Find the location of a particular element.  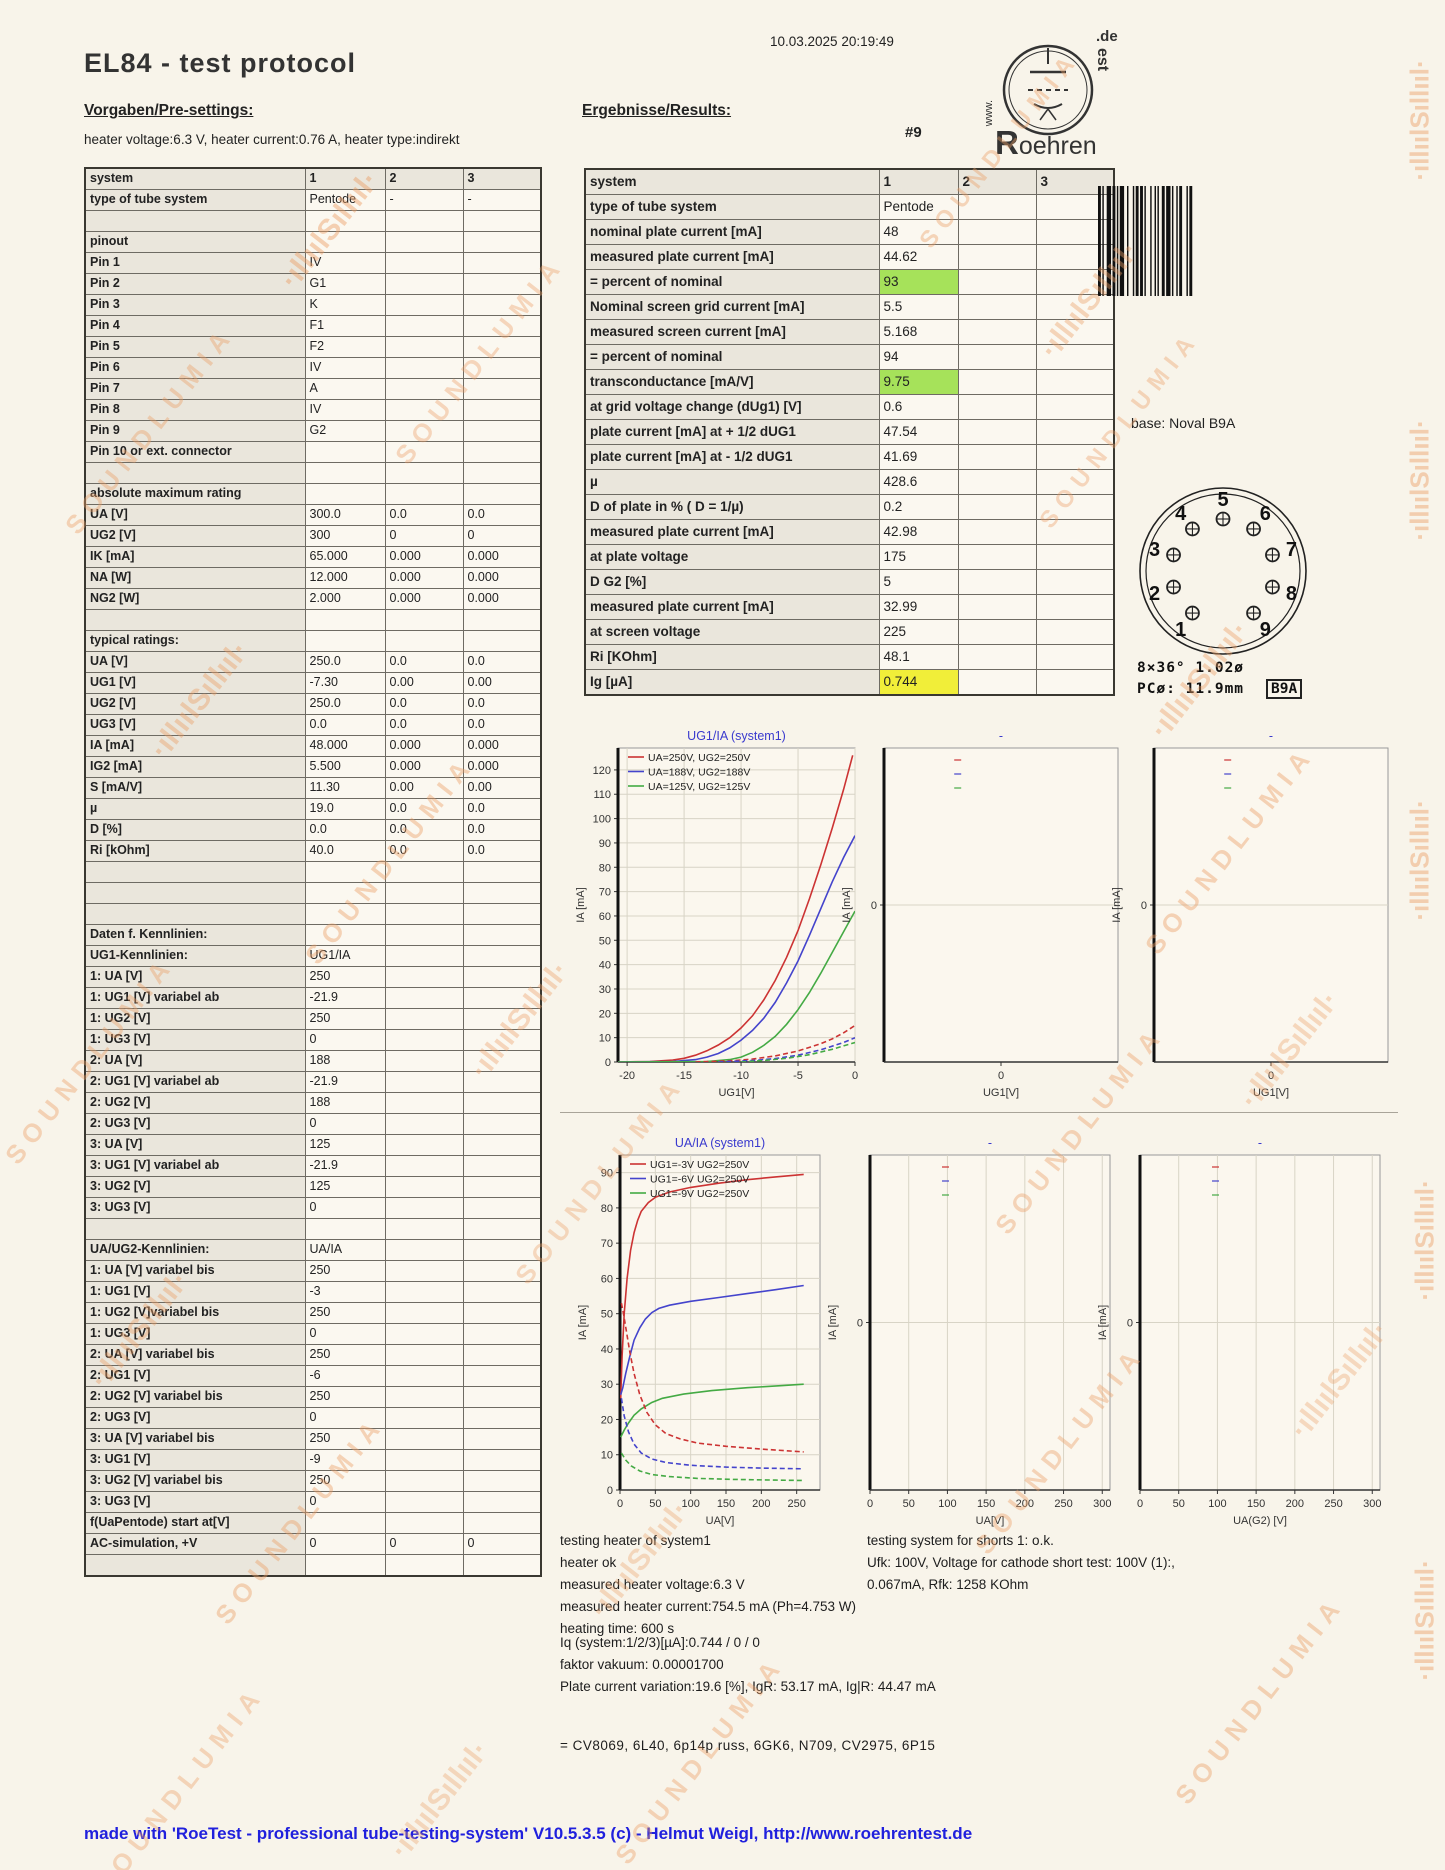

value-cell: -7.30 is located at coordinates (345, 683).